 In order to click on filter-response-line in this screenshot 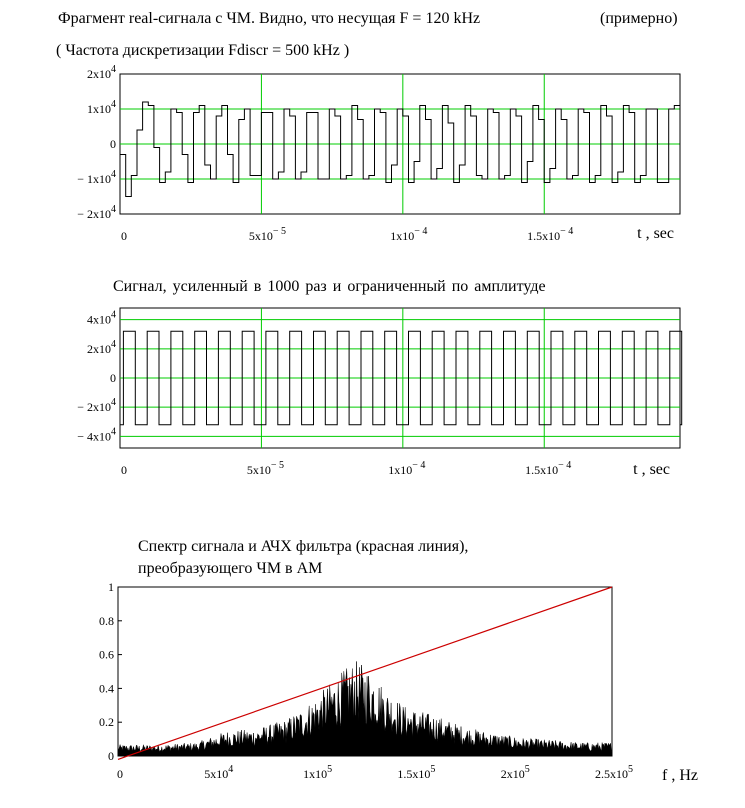, I will do `click(365, 673)`.